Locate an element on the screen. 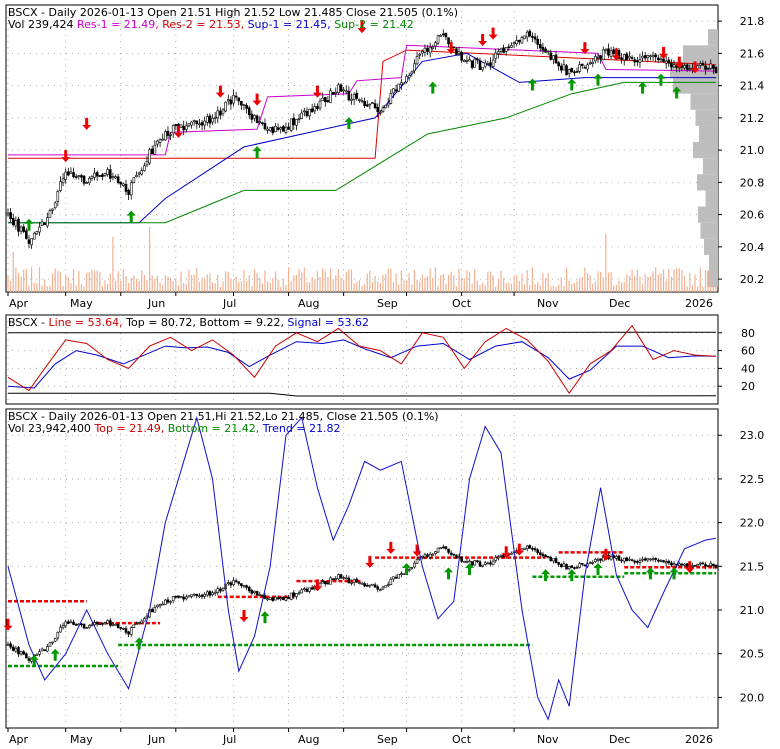  x-tick-label: Jul is located at coordinates (229, 303).